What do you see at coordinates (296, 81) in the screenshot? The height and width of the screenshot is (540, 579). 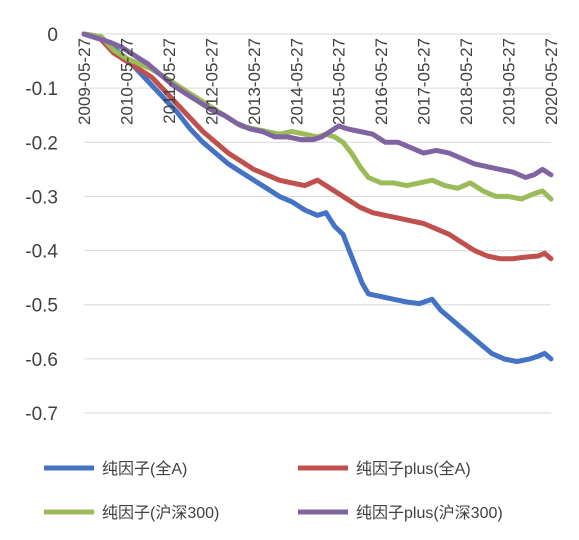 I see `x-tick-label: 2014-05-27` at bounding box center [296, 81].